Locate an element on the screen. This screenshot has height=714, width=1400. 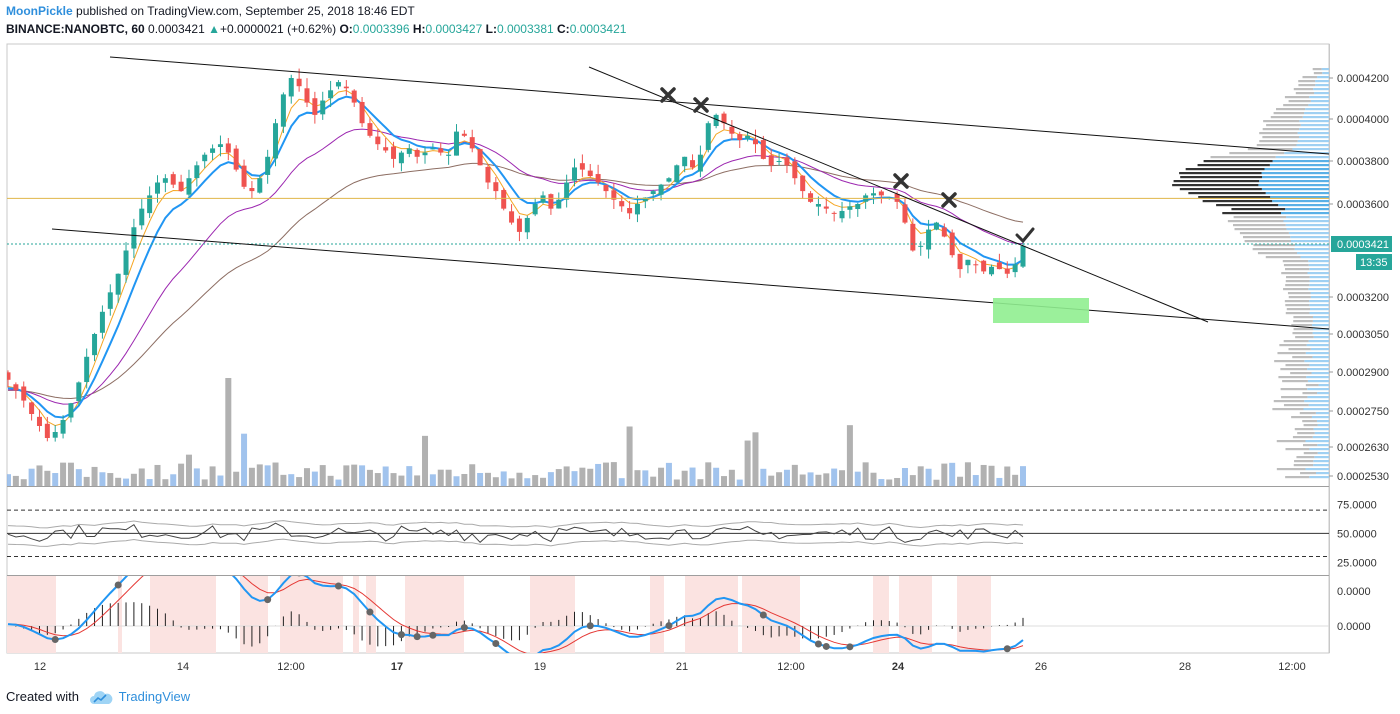
low-label: L: is located at coordinates (491, 29).